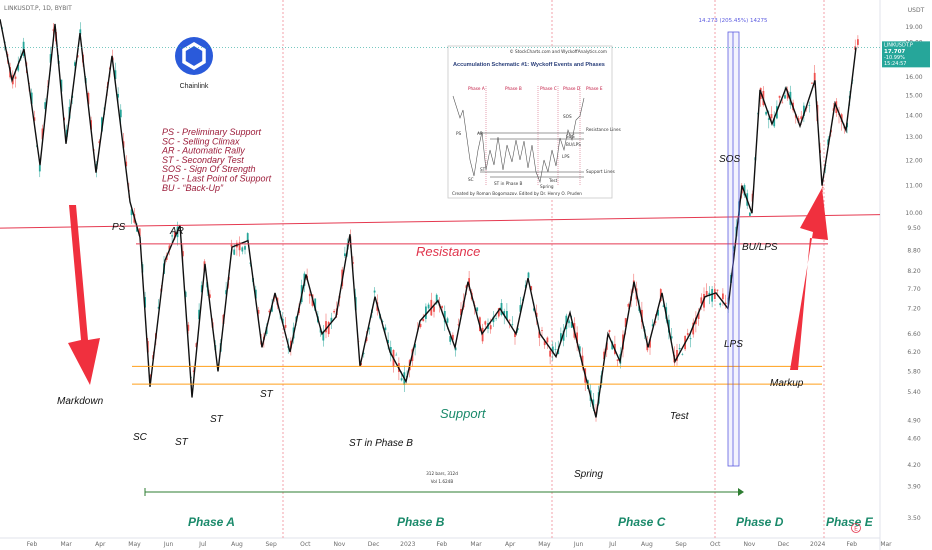 Image resolution: width=932 pixels, height=550 pixels. What do you see at coordinates (914, 352) in the screenshot?
I see `y-tick-label: 6.20` at bounding box center [914, 352].